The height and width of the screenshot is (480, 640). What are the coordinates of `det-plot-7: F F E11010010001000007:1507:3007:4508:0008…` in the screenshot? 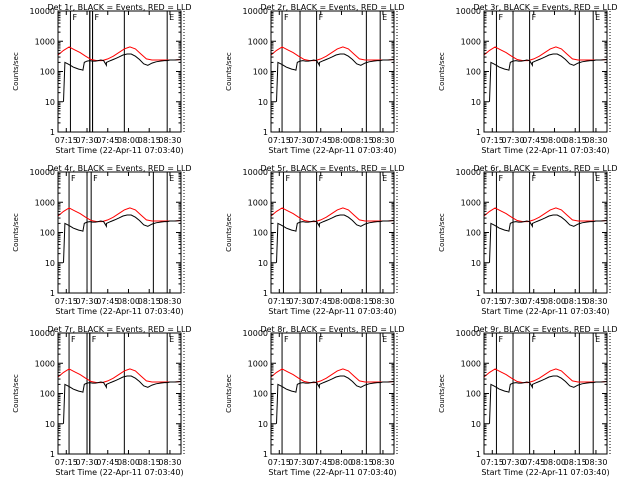 It's located at (102, 401).